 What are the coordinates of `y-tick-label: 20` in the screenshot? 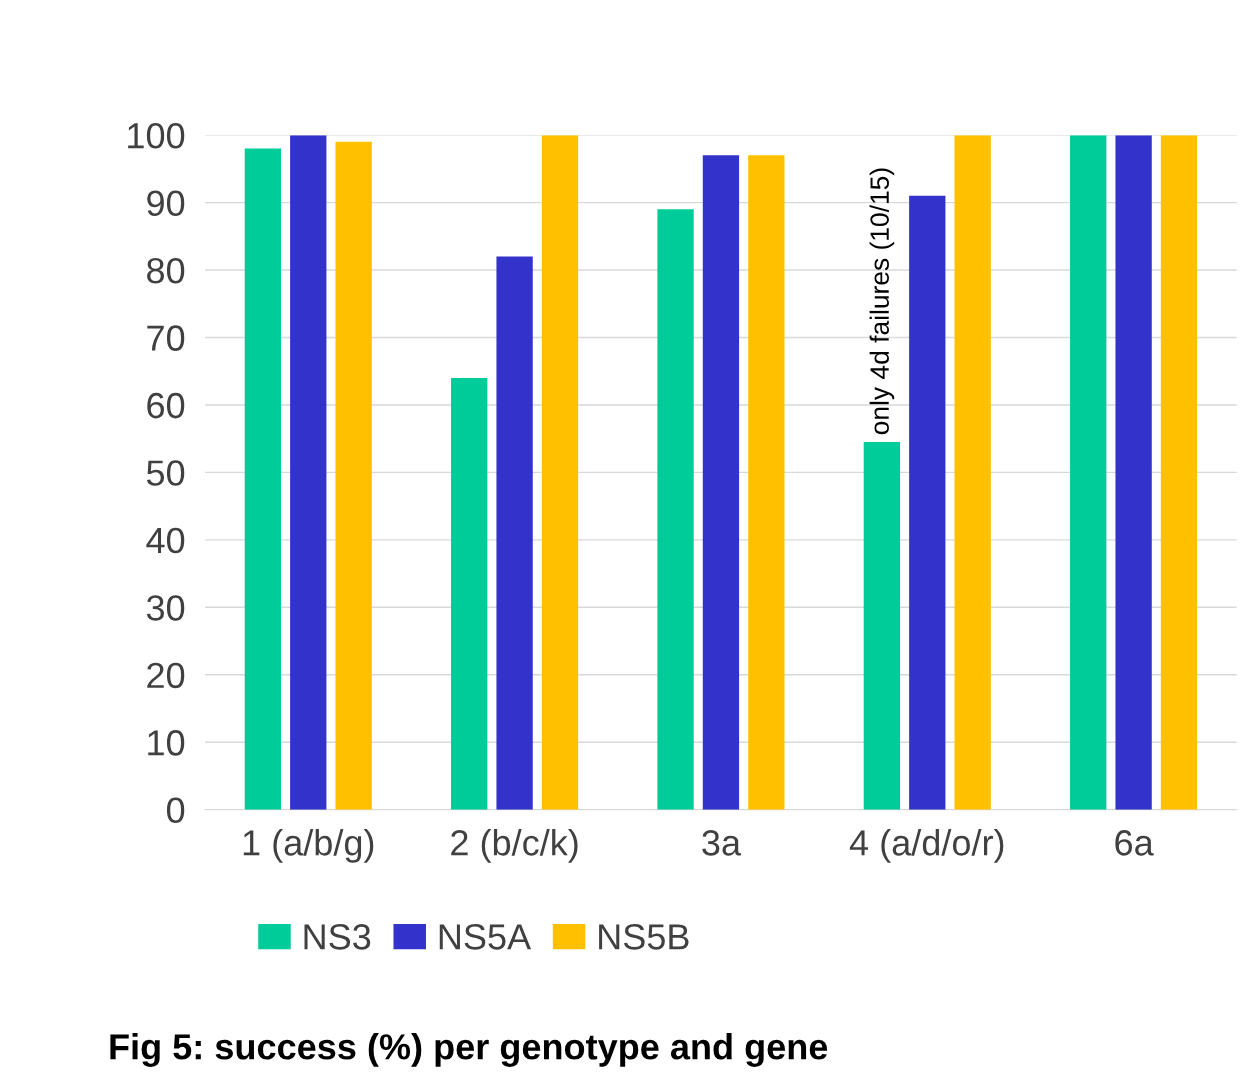 It's located at (166, 675).